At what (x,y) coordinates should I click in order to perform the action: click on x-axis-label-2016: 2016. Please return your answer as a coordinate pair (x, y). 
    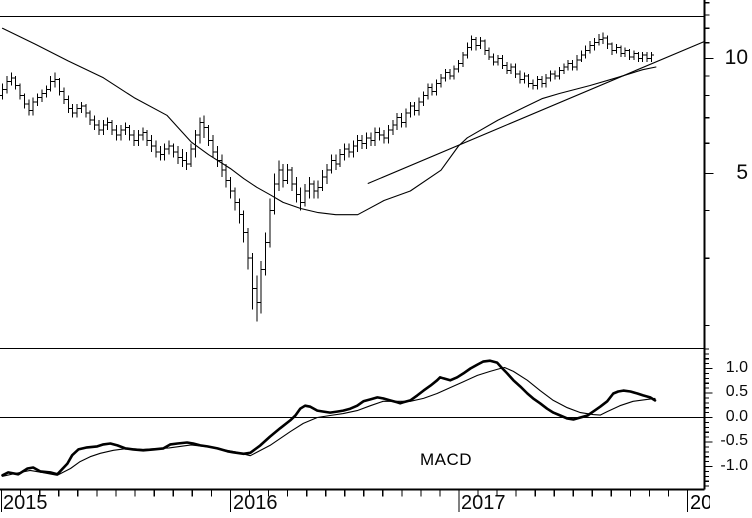
    Looking at the image, I should click on (255, 503).